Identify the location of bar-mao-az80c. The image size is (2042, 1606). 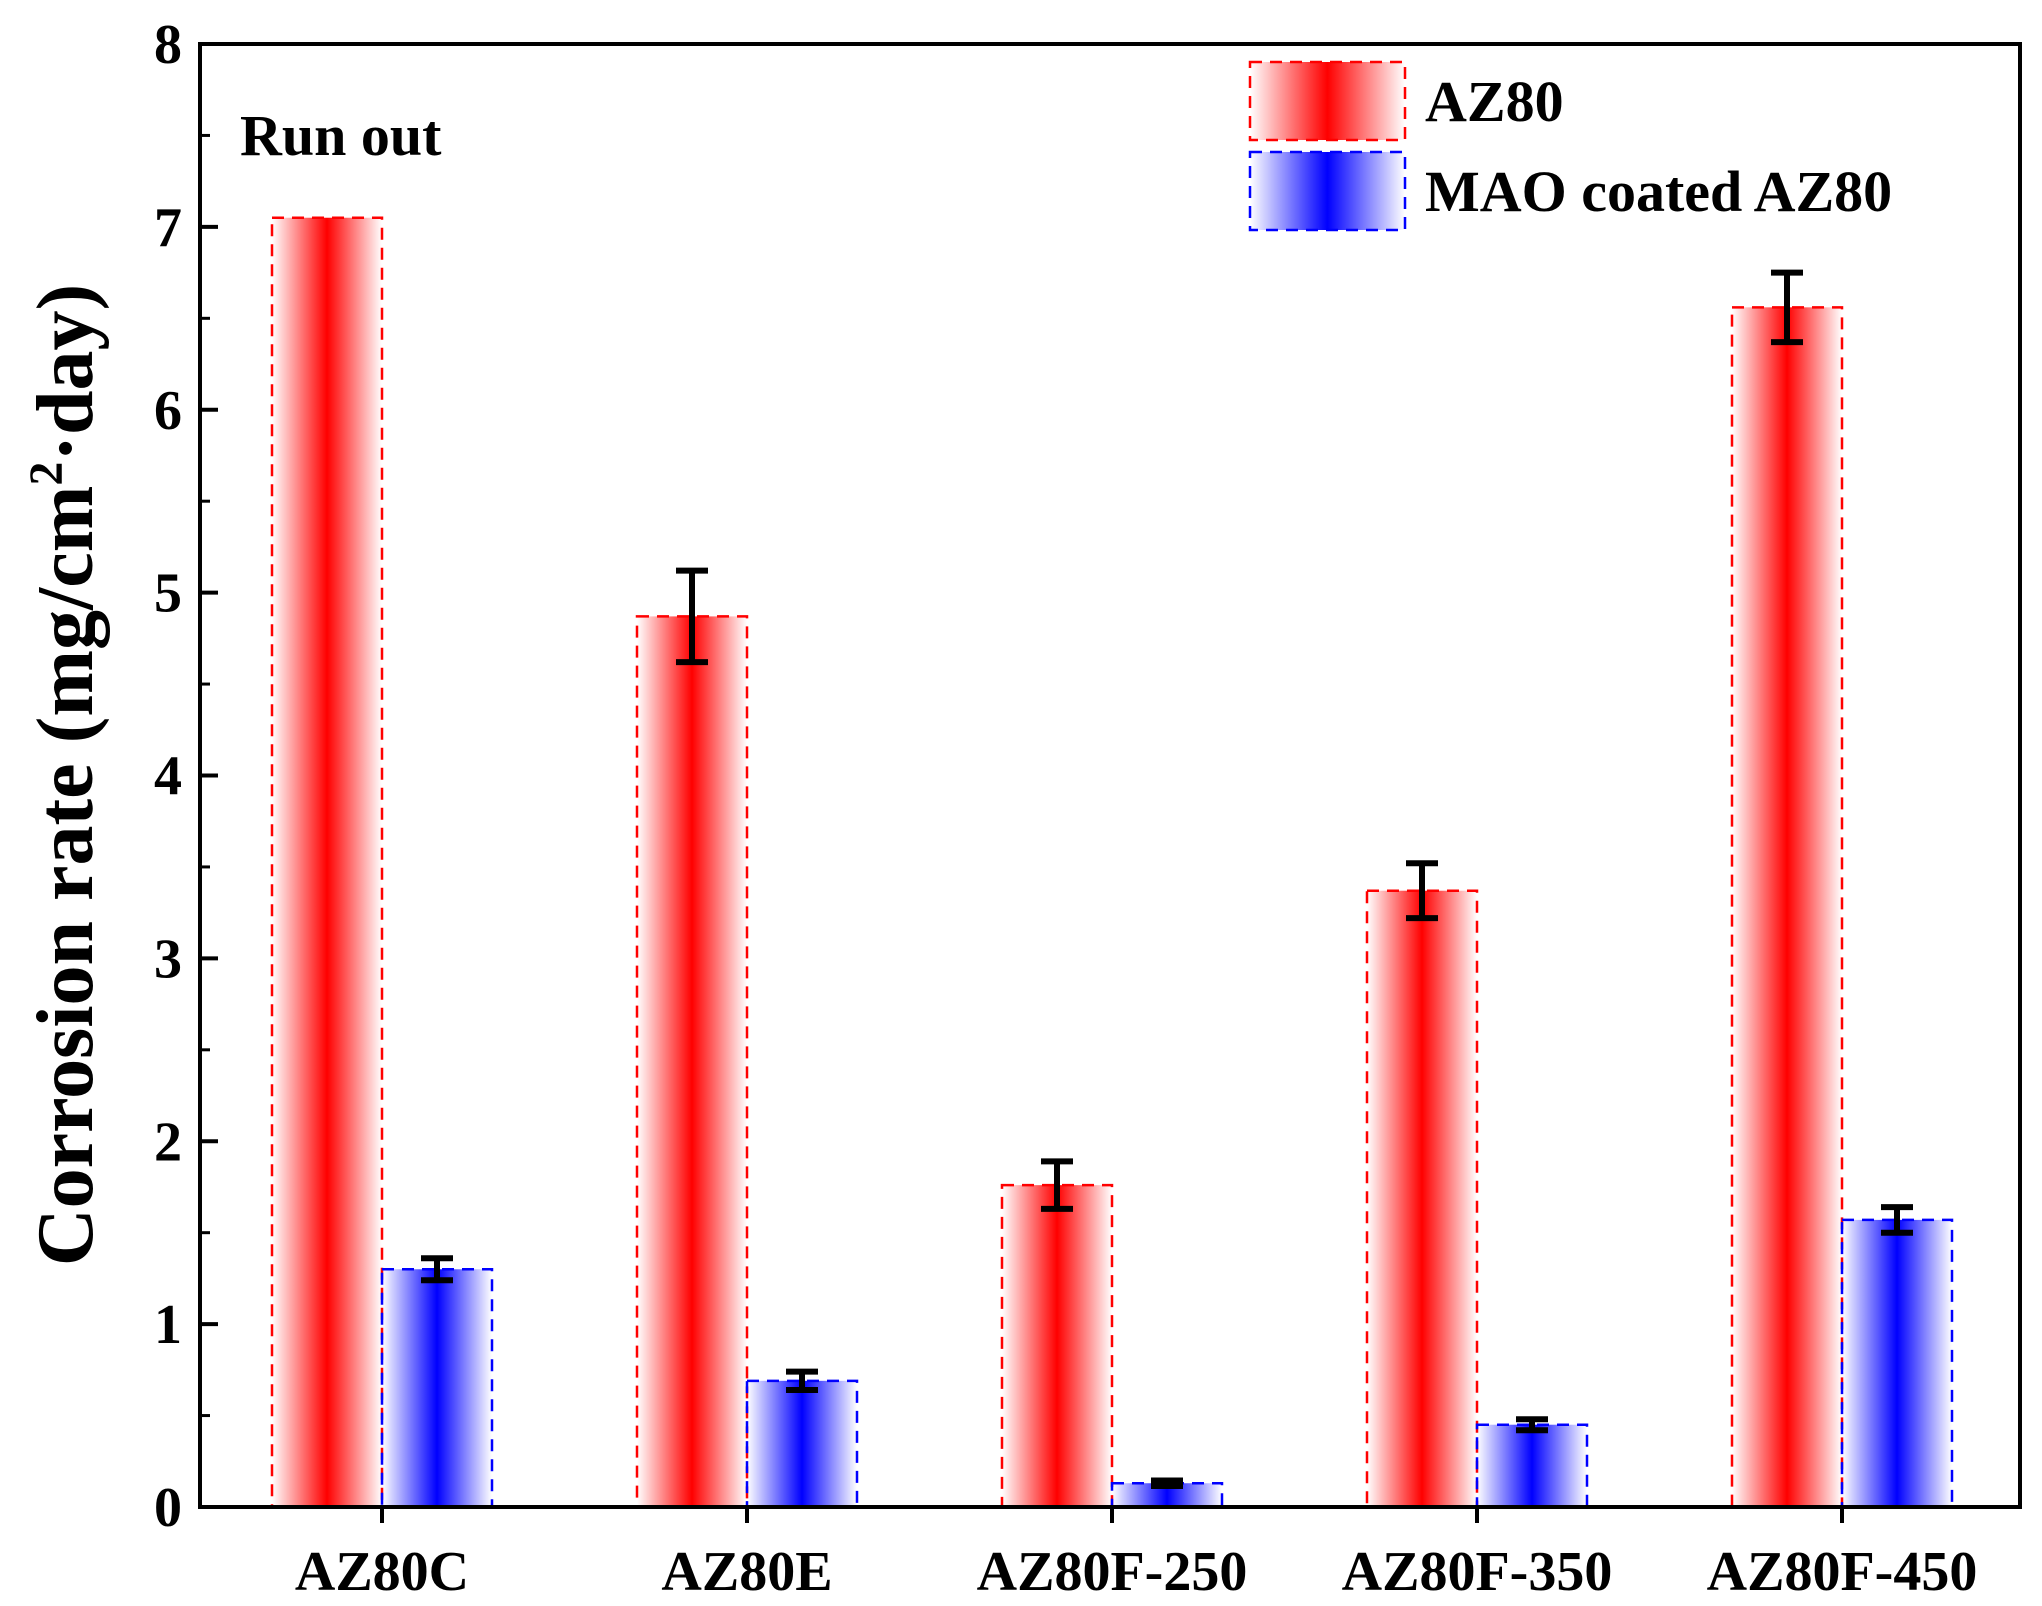
(437, 1388).